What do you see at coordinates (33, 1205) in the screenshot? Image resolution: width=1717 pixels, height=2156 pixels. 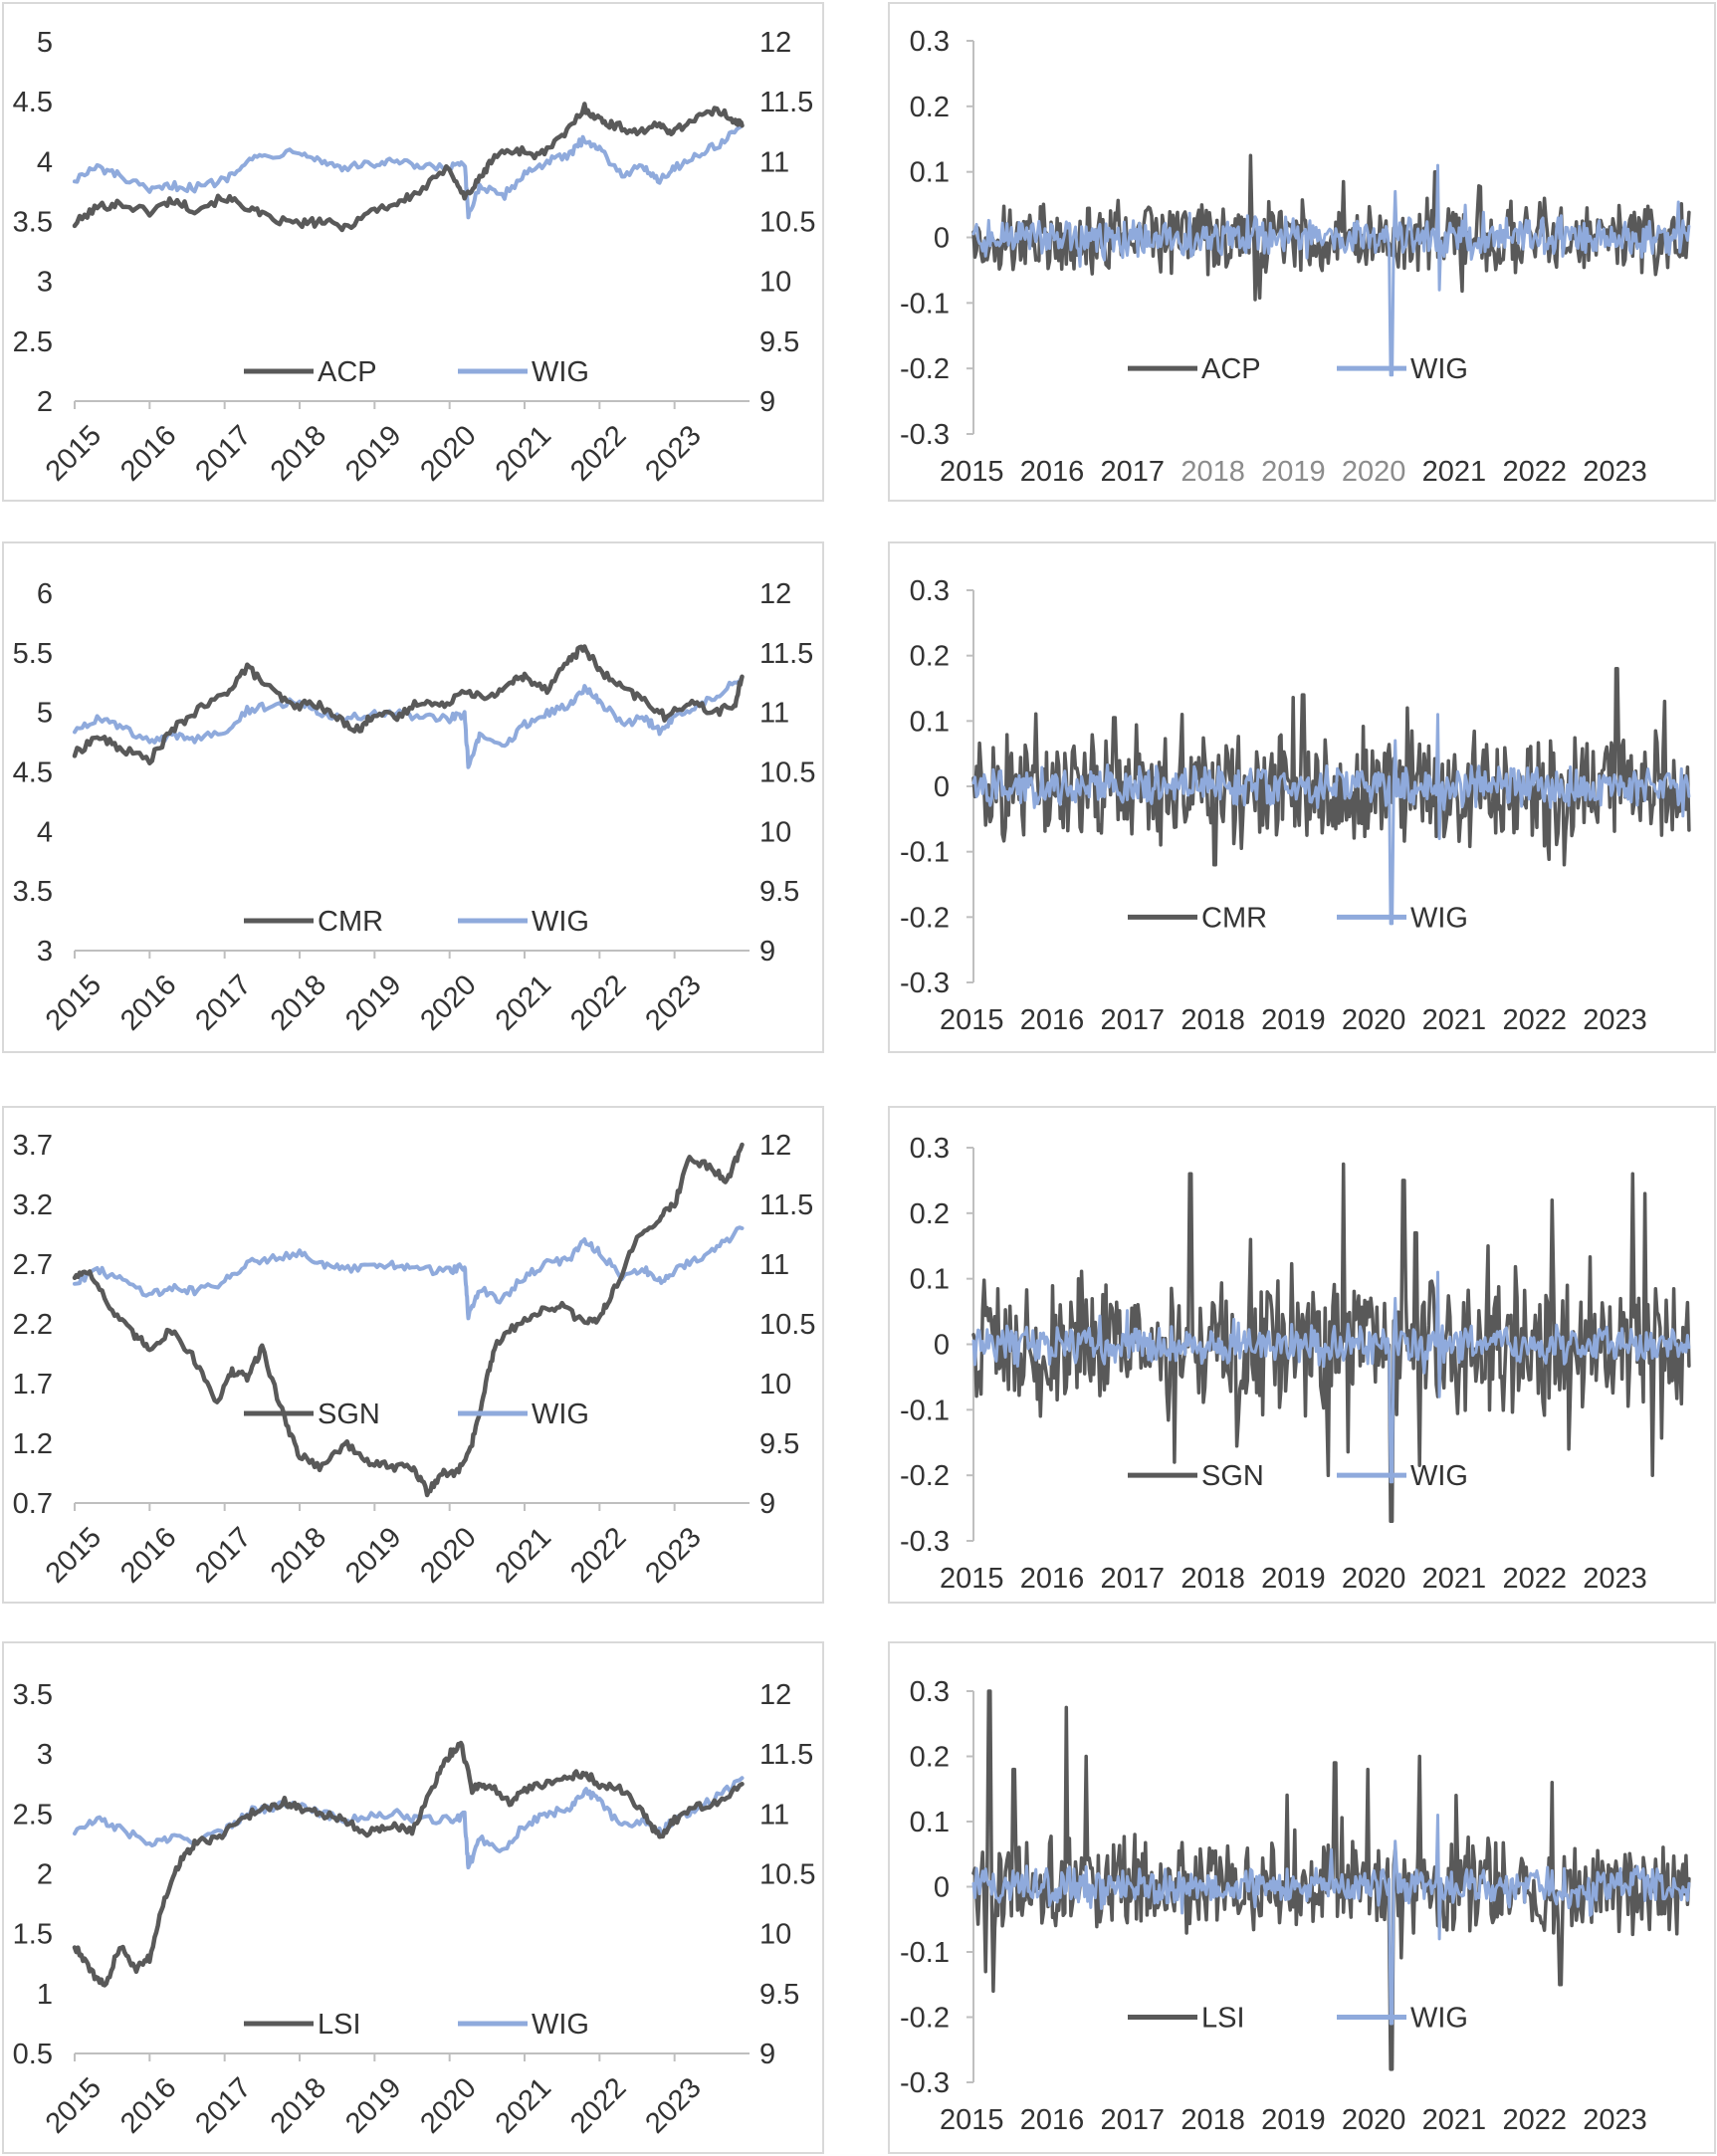 I see `y-tick-label: 3.2` at bounding box center [33, 1205].